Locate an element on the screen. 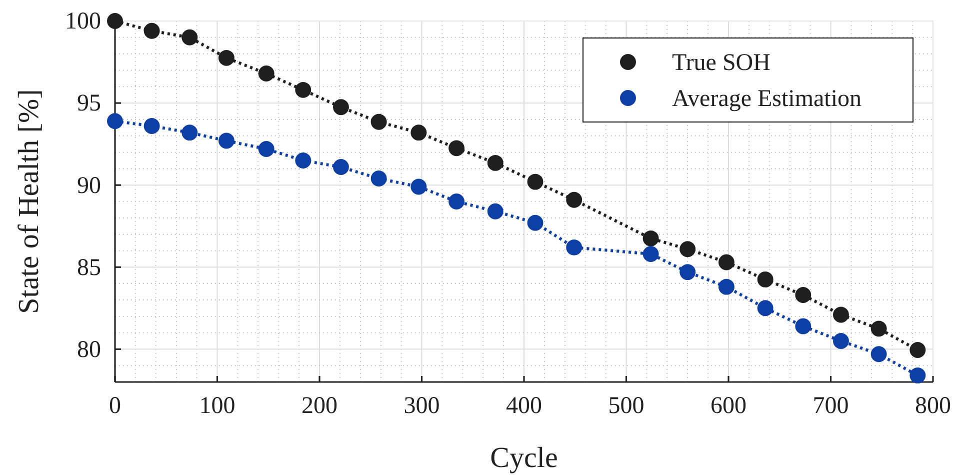 This screenshot has width=961, height=475. x-tick-label: 600 is located at coordinates (728, 406).